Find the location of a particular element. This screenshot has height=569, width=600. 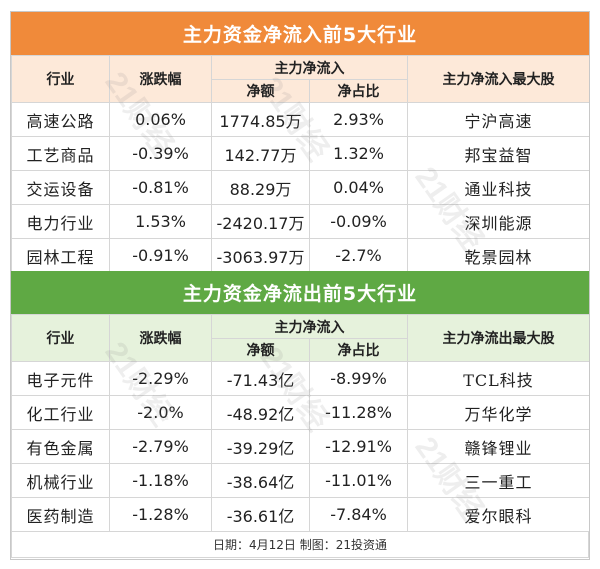

net-ratio-cell: -2.7% is located at coordinates (358, 255).